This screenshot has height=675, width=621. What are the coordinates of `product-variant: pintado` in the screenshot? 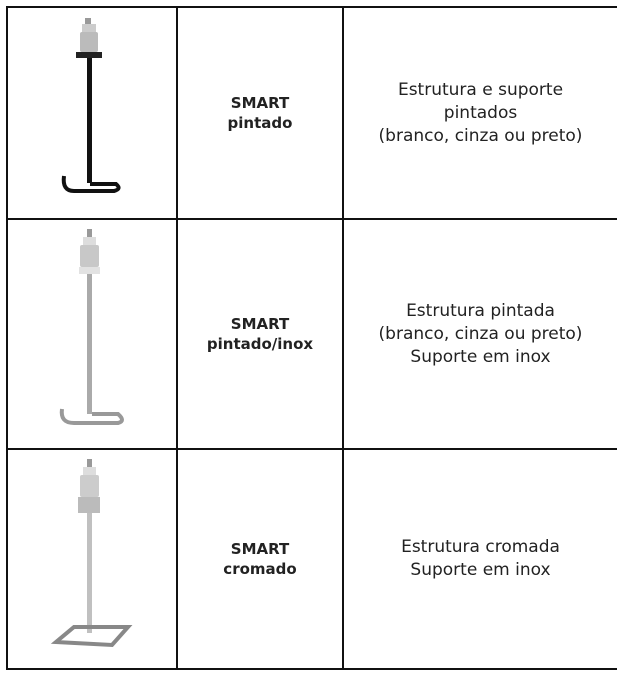 It's located at (260, 123).